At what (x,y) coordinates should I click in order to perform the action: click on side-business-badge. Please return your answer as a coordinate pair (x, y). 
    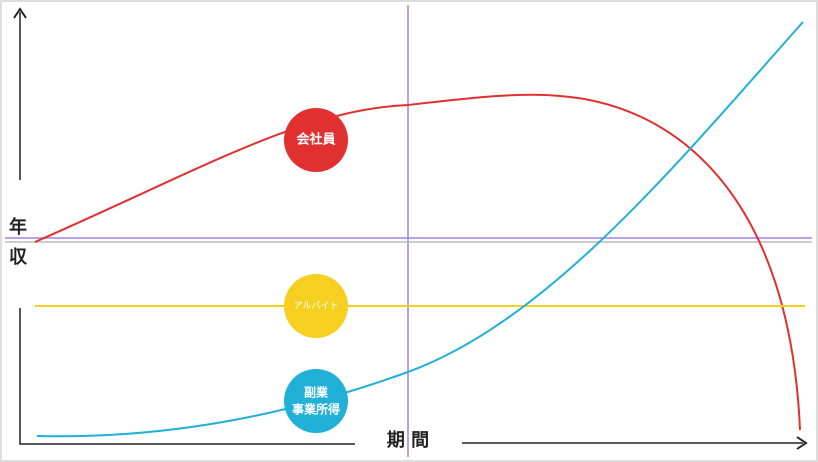
    Looking at the image, I should click on (316, 401).